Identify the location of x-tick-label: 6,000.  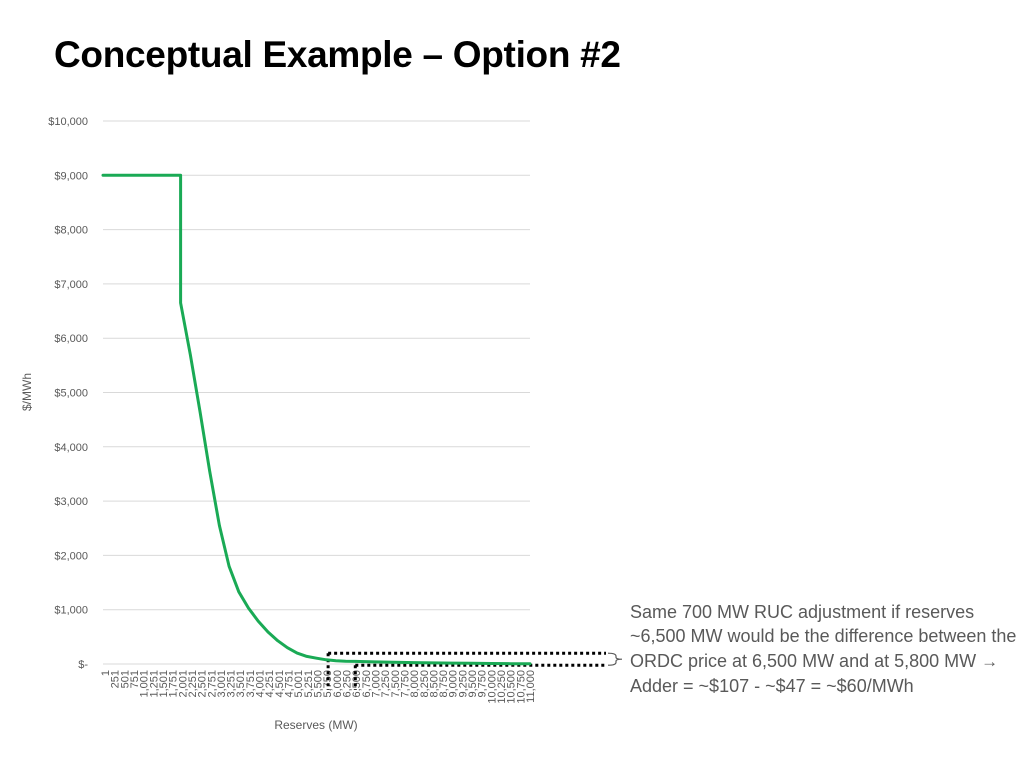
(338, 684).